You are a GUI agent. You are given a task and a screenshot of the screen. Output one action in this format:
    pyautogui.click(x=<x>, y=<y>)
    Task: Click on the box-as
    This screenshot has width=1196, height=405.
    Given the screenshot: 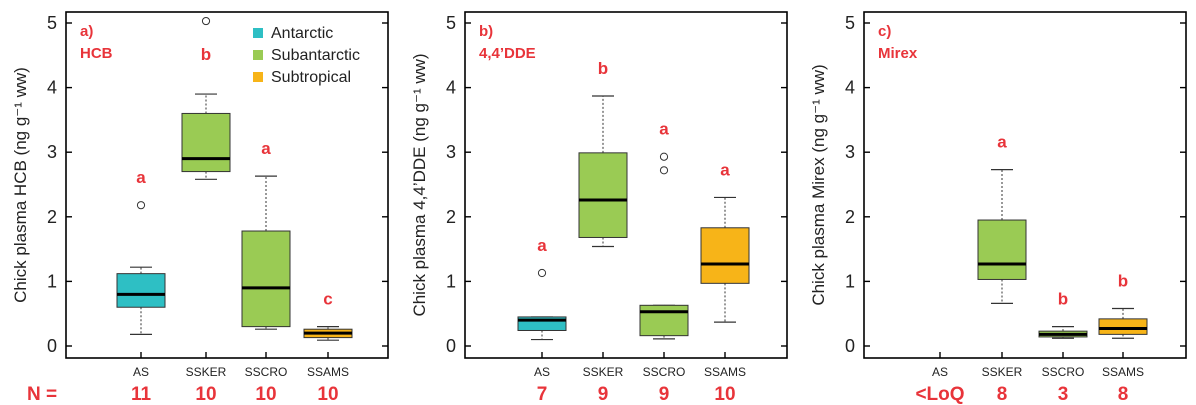 What is the action you would take?
    pyautogui.click(x=141, y=290)
    